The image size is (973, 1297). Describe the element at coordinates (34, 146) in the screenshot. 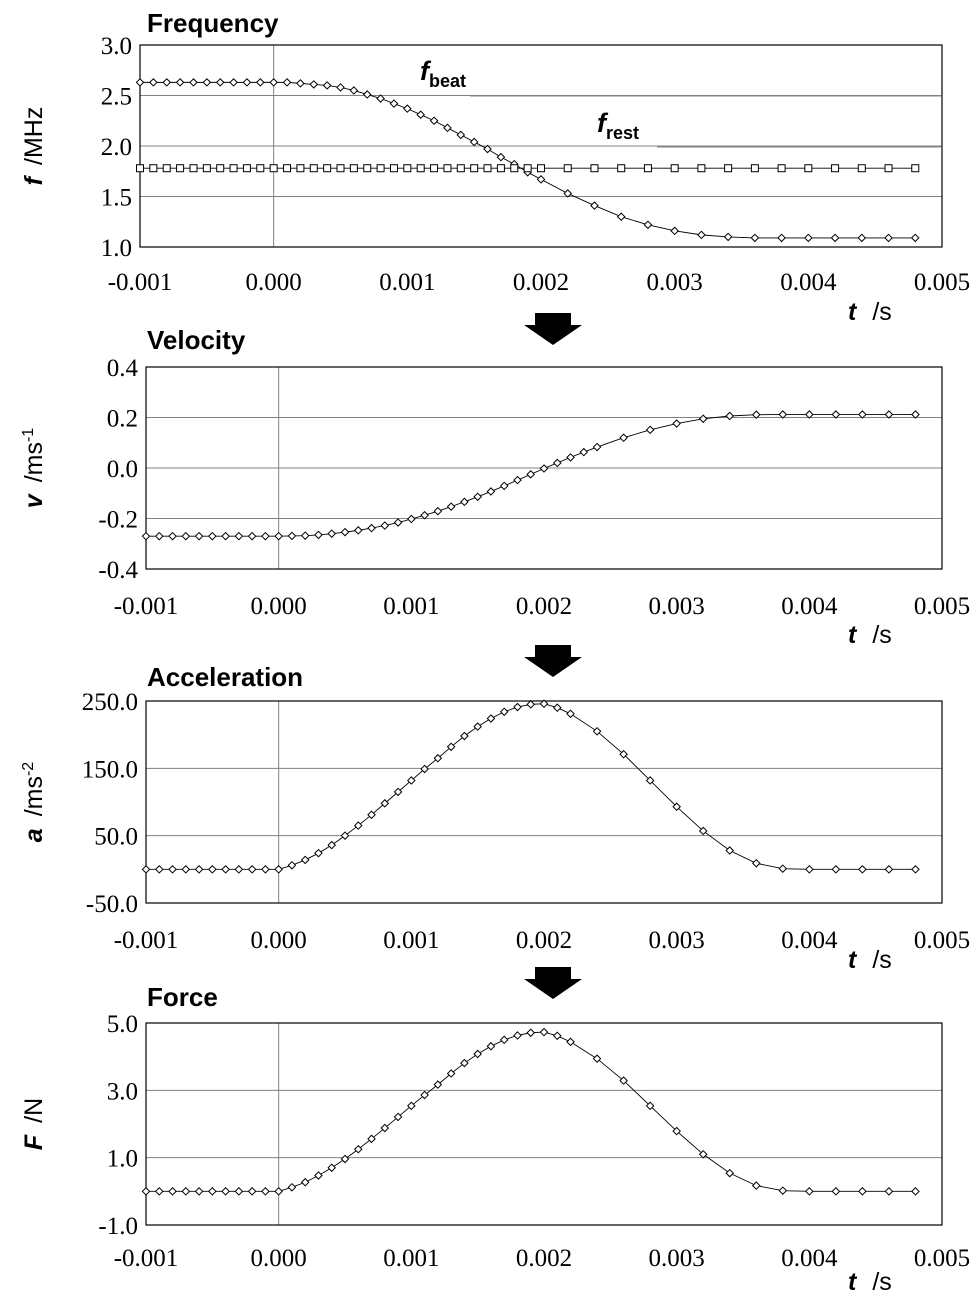

I see `y-axis-label: f/MHz` at that location.